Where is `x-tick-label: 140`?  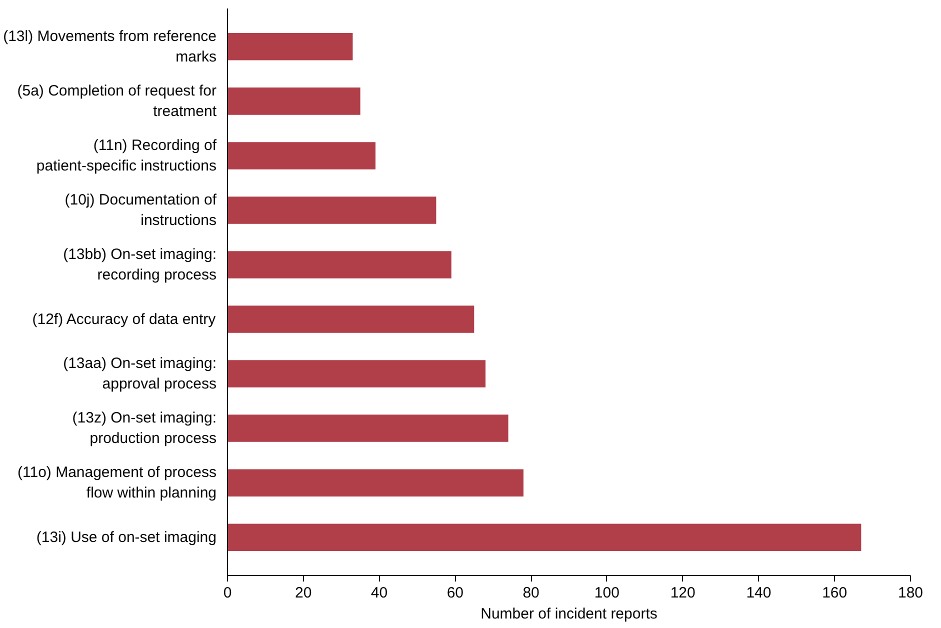
x-tick-label: 140 is located at coordinates (759, 593).